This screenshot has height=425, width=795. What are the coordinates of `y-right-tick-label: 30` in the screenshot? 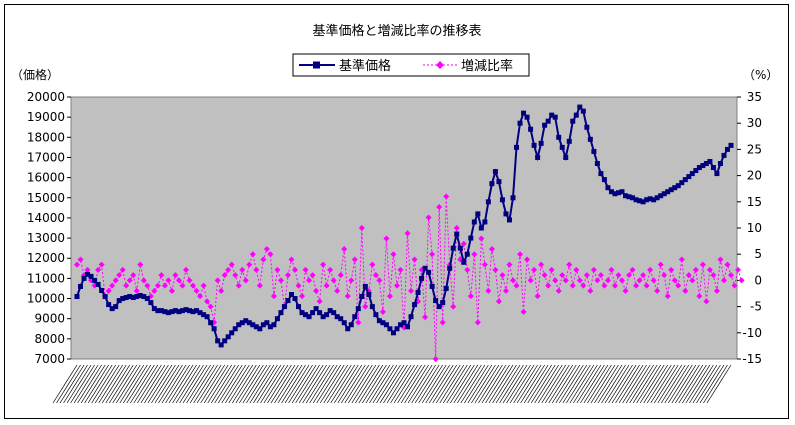 It's located at (754, 123).